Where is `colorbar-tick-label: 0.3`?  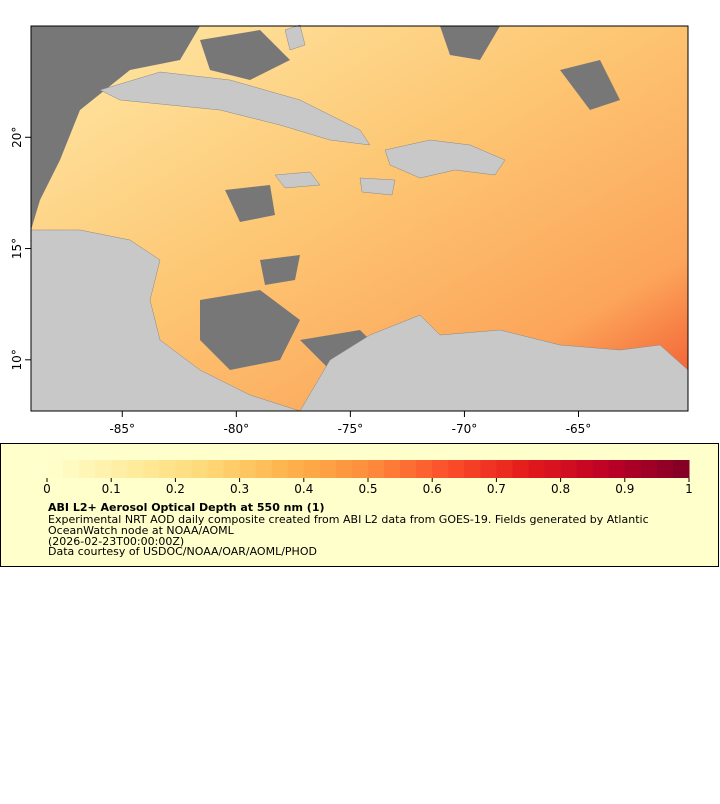 colorbar-tick-label: 0.3 is located at coordinates (239, 489).